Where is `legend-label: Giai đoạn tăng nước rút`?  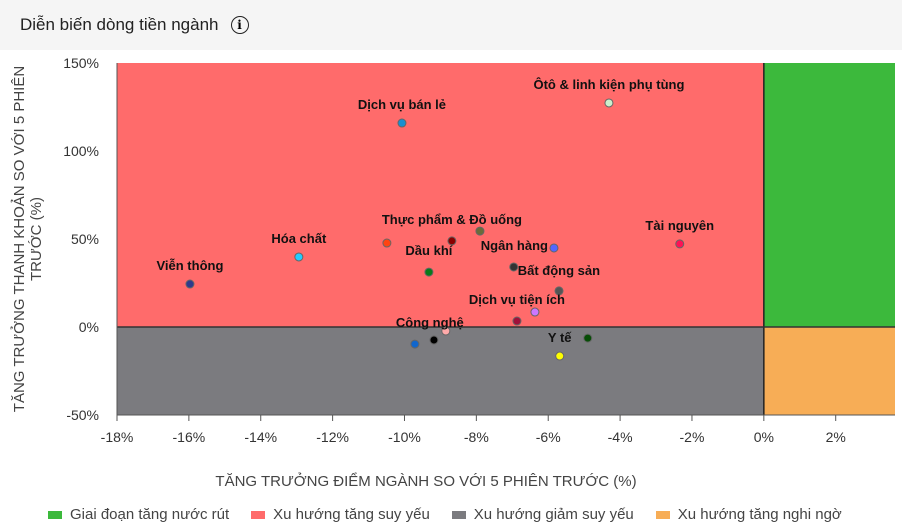
legend-label: Giai đoạn tăng nước rút is located at coordinates (150, 514).